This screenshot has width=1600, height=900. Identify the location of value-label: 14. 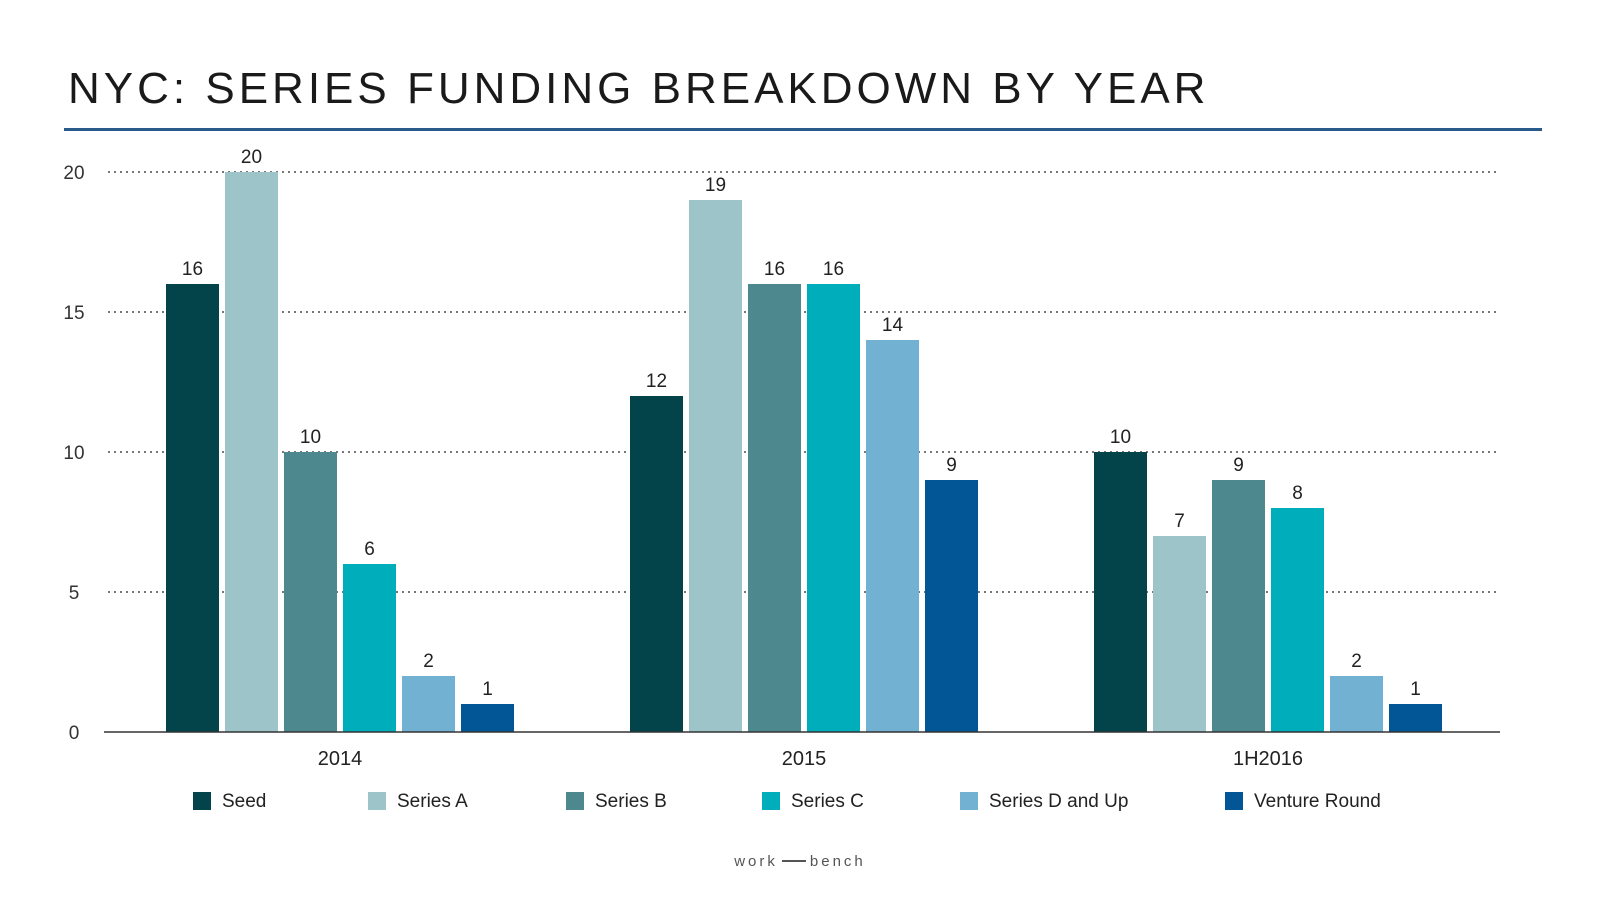
(893, 325).